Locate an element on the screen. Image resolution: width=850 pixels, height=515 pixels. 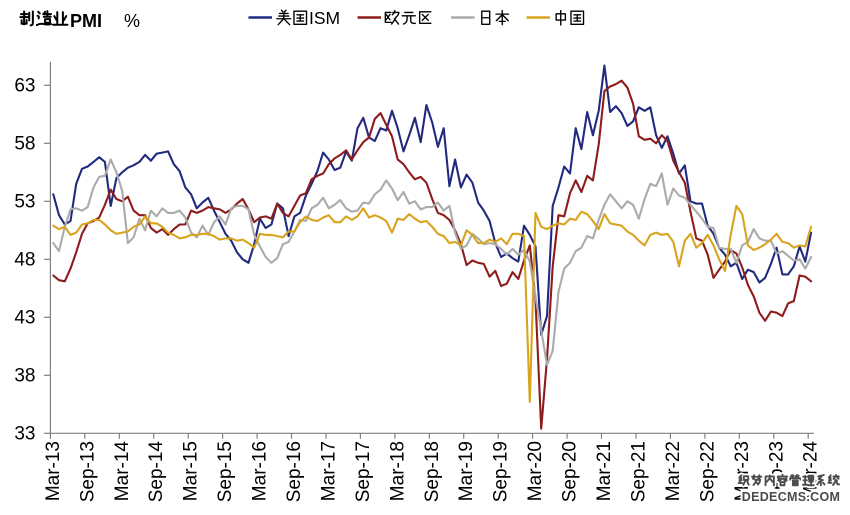
svg-text: Sep-19 is located at coordinates (501, 471).